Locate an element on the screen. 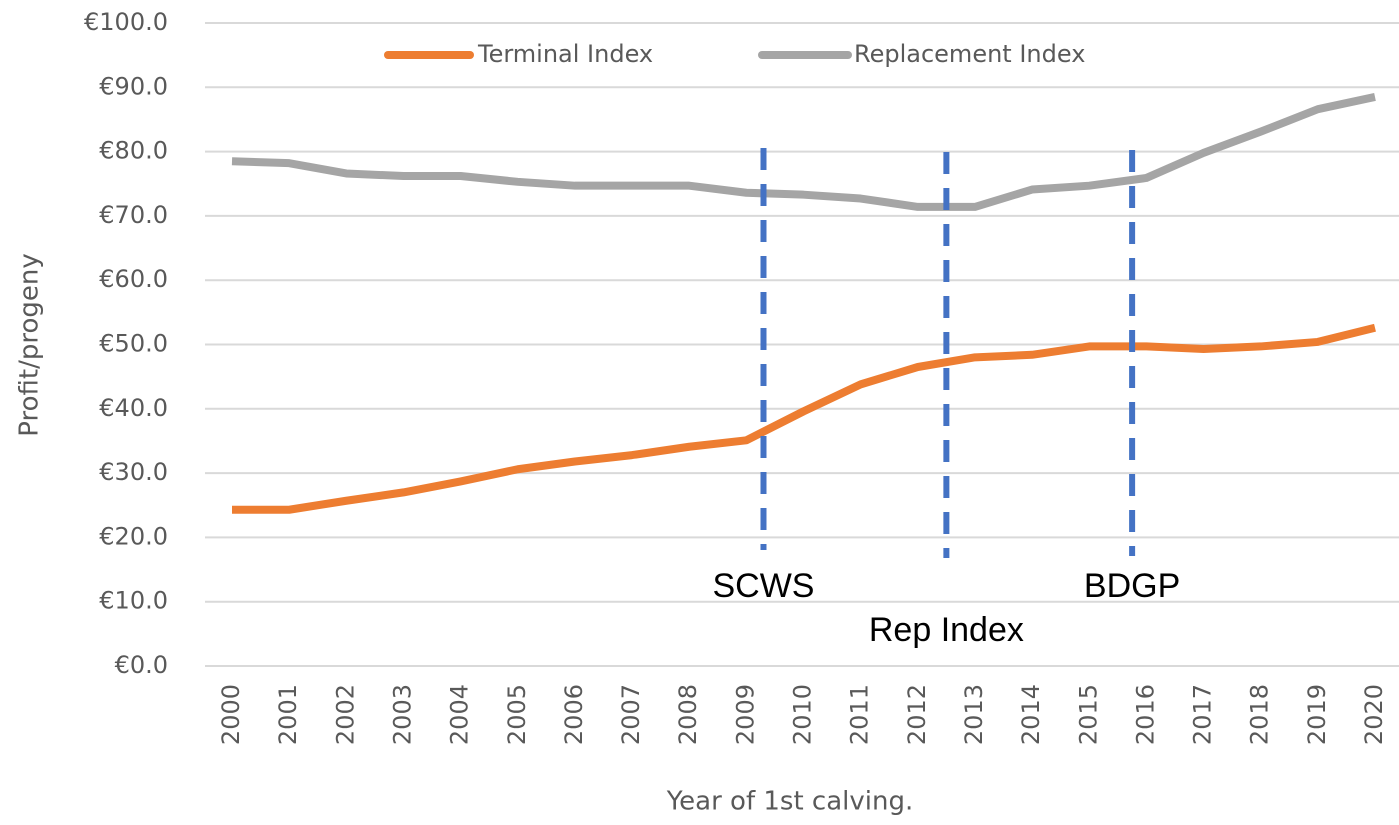 Image resolution: width=1399 pixels, height=825 pixels. y-tick-label: €80.0 is located at coordinates (133, 151).